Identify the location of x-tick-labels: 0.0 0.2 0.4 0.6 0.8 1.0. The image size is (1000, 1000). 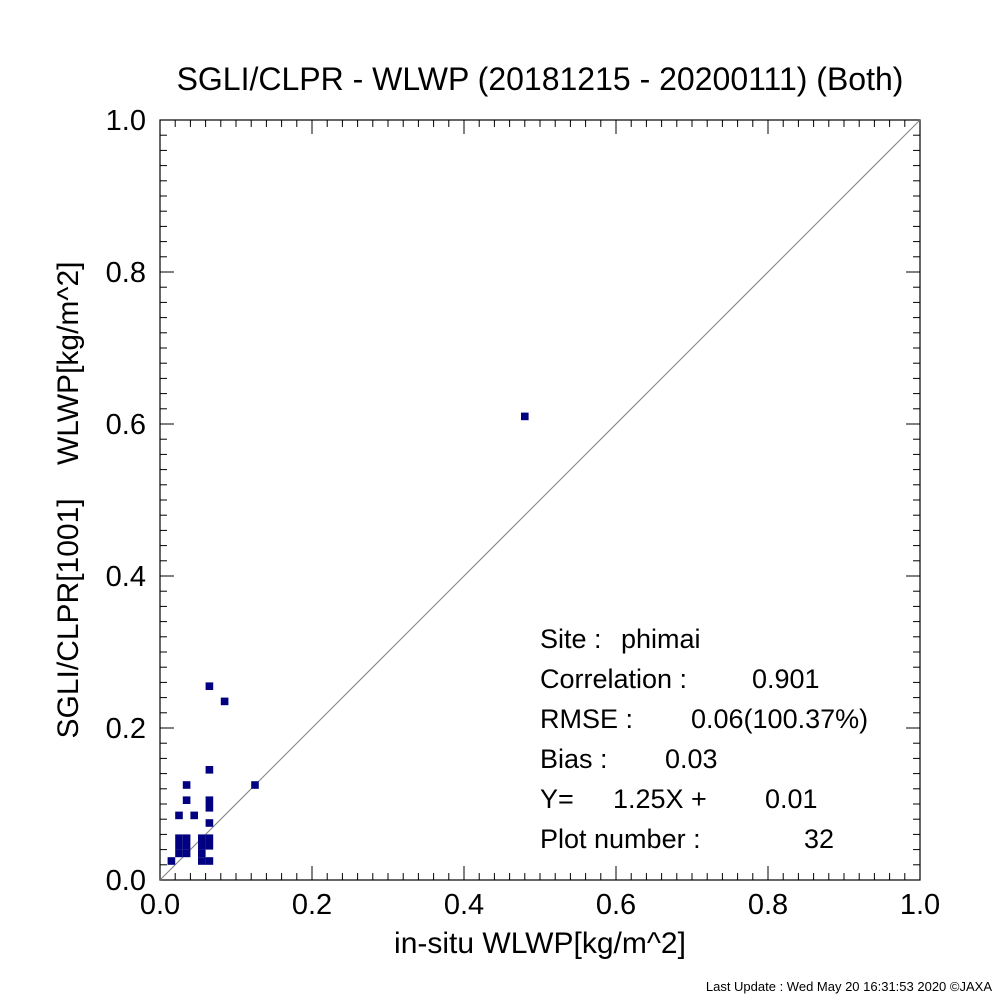
(540, 905).